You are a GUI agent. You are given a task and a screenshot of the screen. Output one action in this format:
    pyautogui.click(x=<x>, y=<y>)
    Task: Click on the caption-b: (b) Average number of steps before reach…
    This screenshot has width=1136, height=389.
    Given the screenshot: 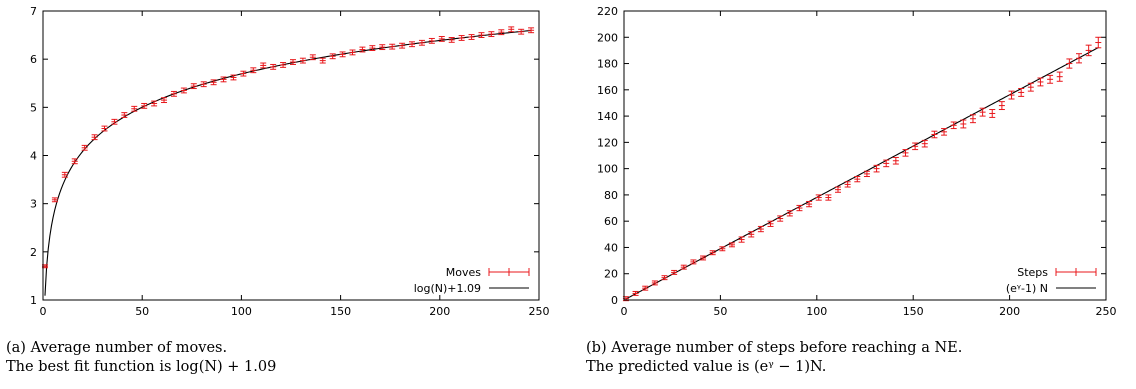 What is the action you would take?
    pyautogui.click(x=774, y=358)
    